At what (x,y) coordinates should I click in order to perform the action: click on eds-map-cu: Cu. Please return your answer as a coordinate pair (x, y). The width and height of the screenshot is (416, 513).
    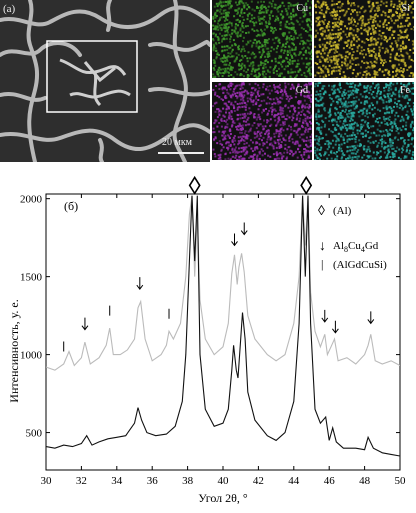
    Looking at the image, I should click on (262, 39).